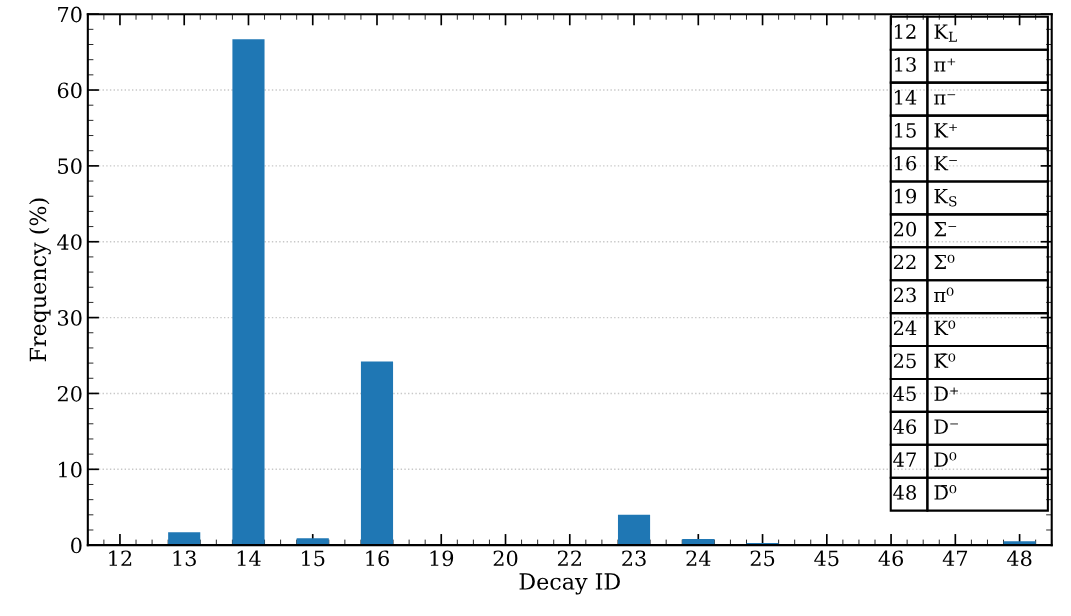 Image resolution: width=1071 pixels, height=616 pixels. I want to click on annotation: 14 π⁻, so click(925, 97).